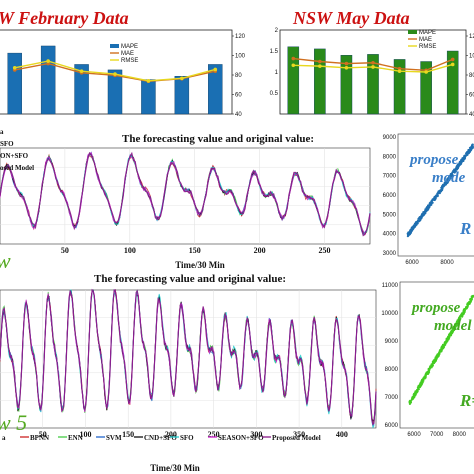 The height and width of the screenshot is (474, 474). Describe the element at coordinates (389, 314) in the screenshot. I see `y-tick-label: 10000` at that location.